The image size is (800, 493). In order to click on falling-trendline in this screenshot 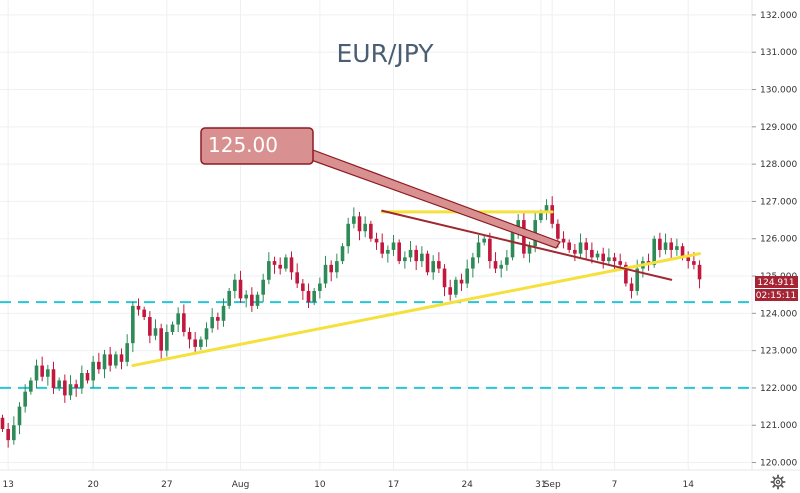, I will do `click(527, 245)`.